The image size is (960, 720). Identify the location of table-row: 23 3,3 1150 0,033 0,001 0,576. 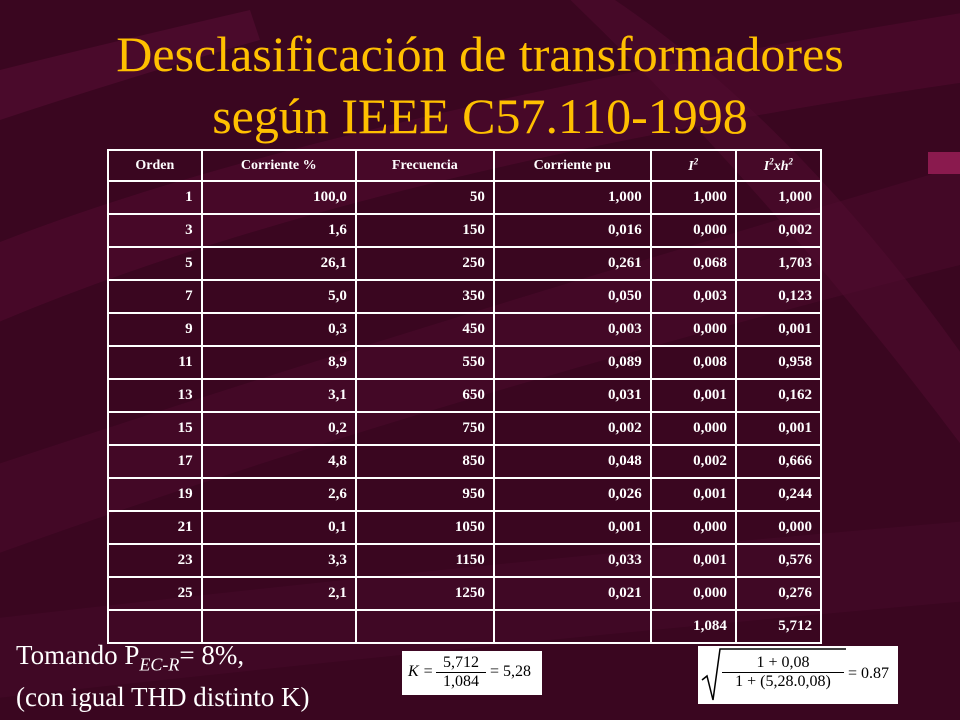
(465, 560).